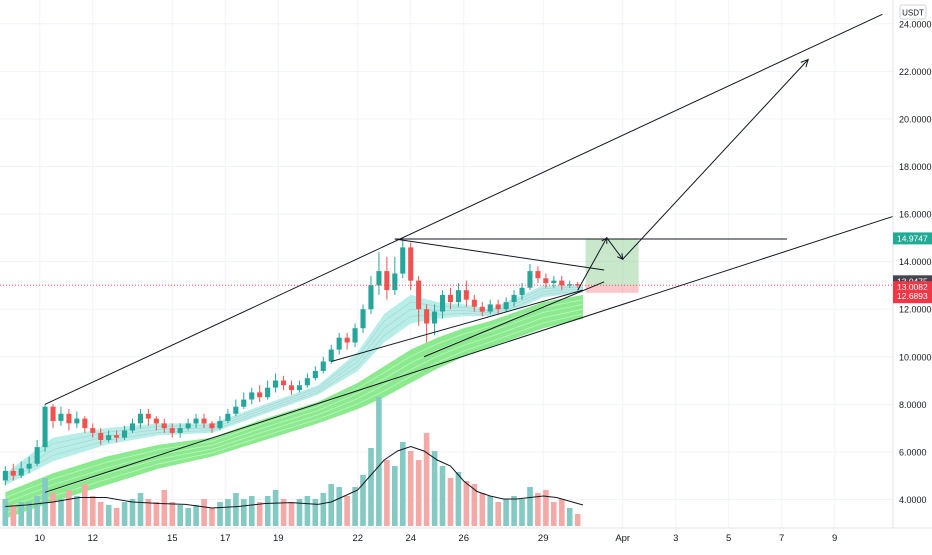 The width and height of the screenshot is (932, 555). Describe the element at coordinates (915, 119) in the screenshot. I see `price-tick-label: 20.0000` at that location.